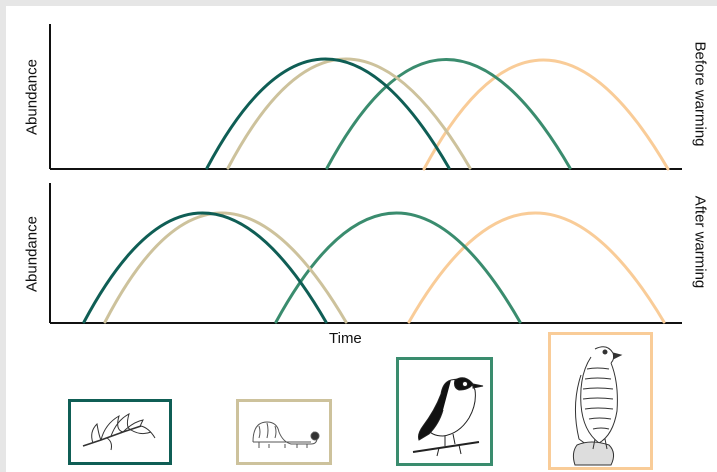  Describe the element at coordinates (536, 267) in the screenshot. I see `curve-bottom-hawk` at that location.